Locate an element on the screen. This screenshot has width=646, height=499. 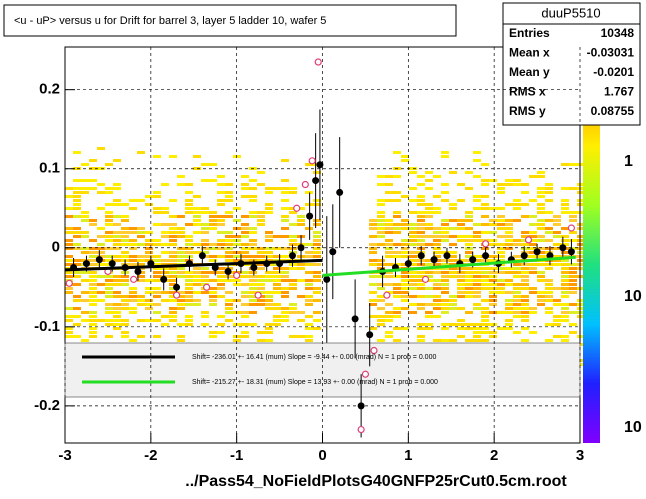
stats-value: 0.08755 is located at coordinates (613, 111).